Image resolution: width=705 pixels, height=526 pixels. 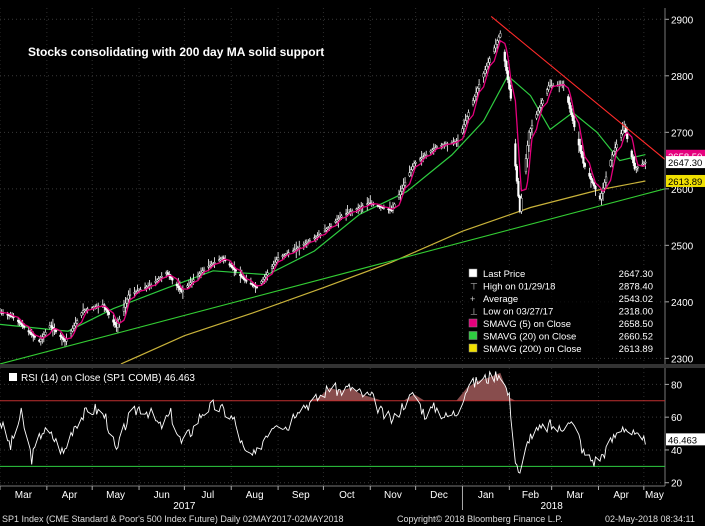 I want to click on price-tag, so click(x=685, y=180).